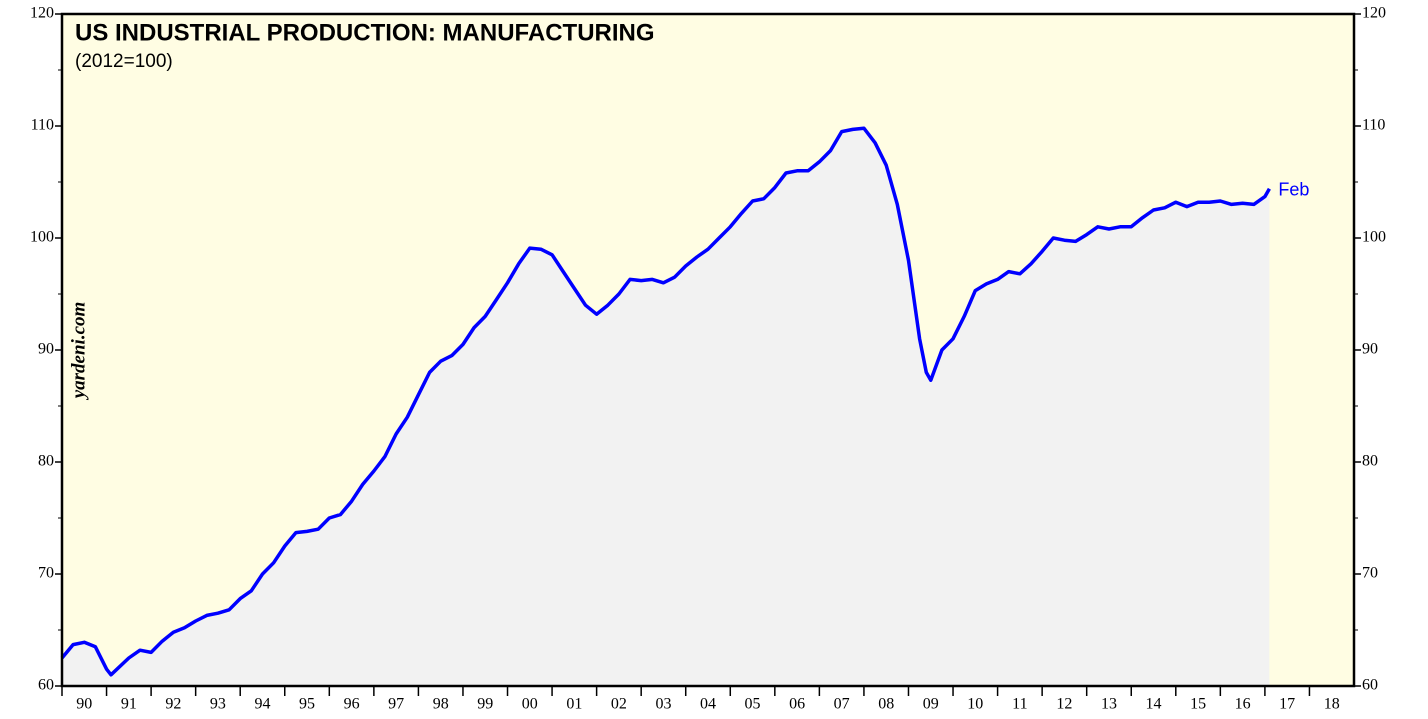 Image resolution: width=1428 pixels, height=719 pixels. What do you see at coordinates (1374, 237) in the screenshot?
I see `y2-tick-label: 100` at bounding box center [1374, 237].